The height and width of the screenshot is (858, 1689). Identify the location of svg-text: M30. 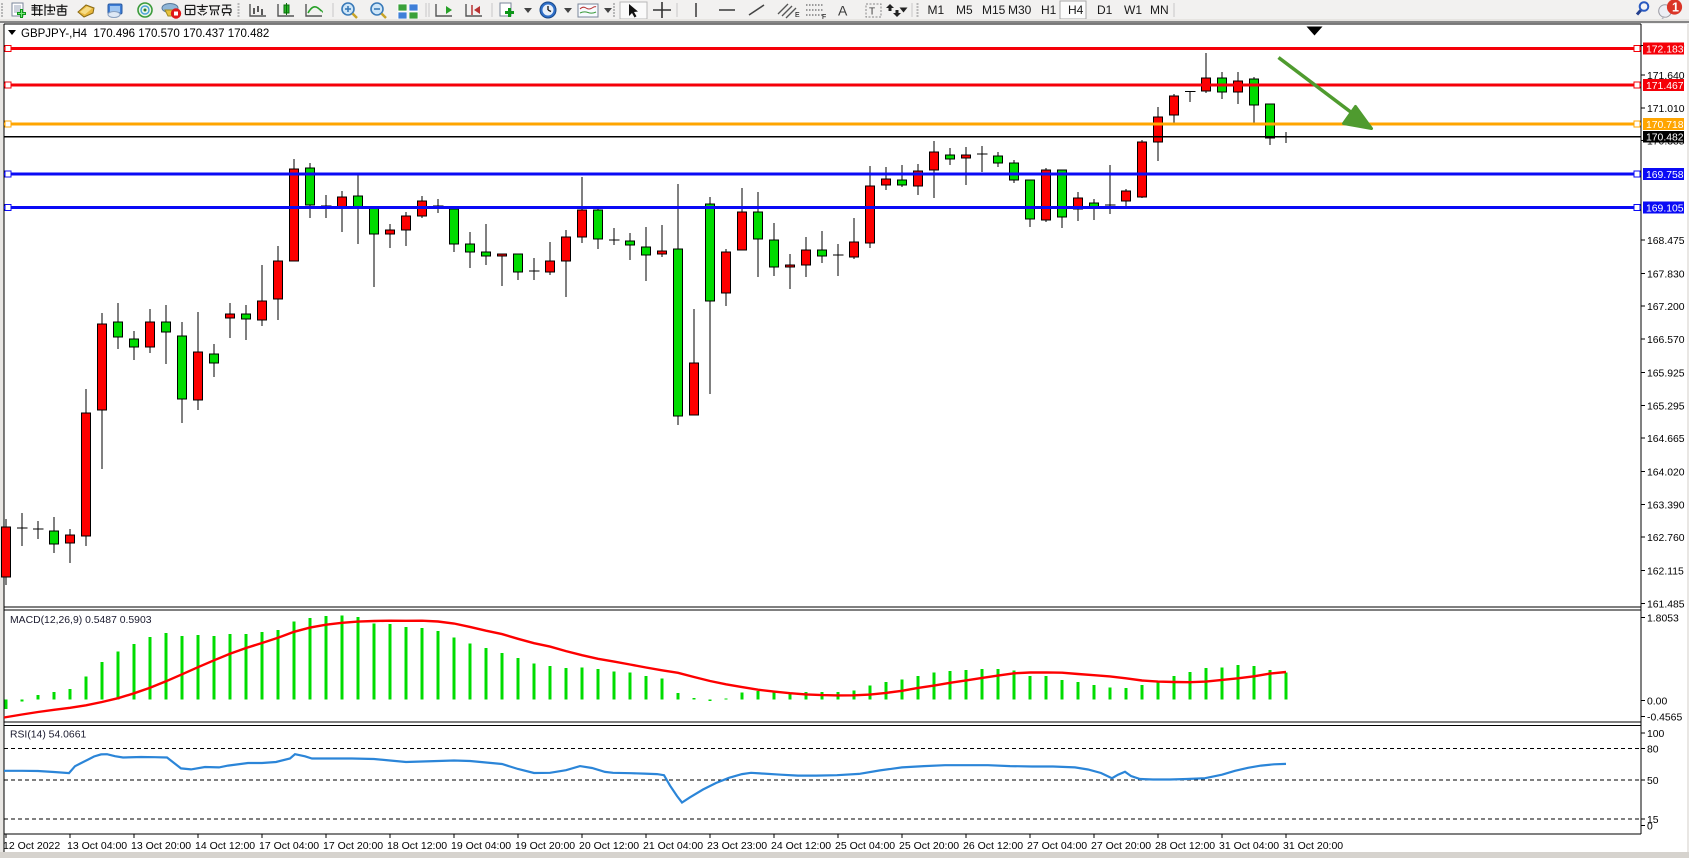
(1020, 10).